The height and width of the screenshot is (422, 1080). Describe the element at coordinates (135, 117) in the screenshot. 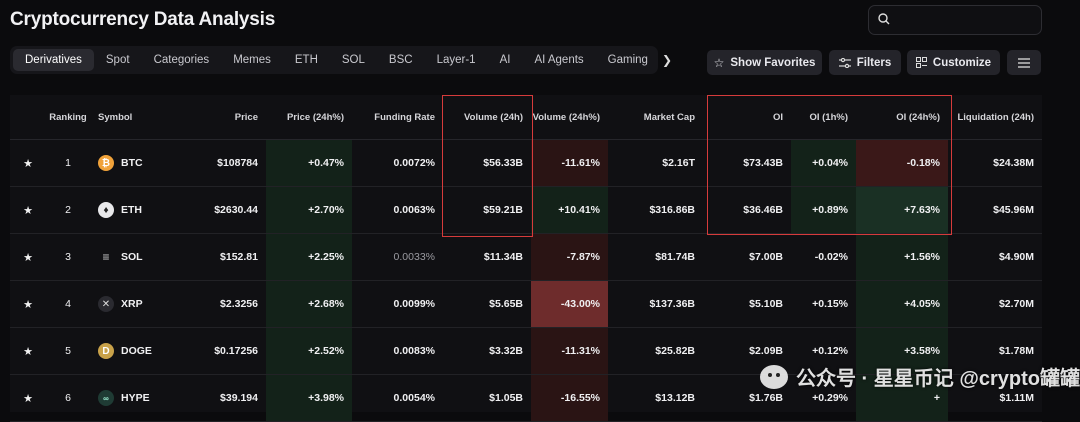

I see `column-header-symbol: Symbol` at that location.